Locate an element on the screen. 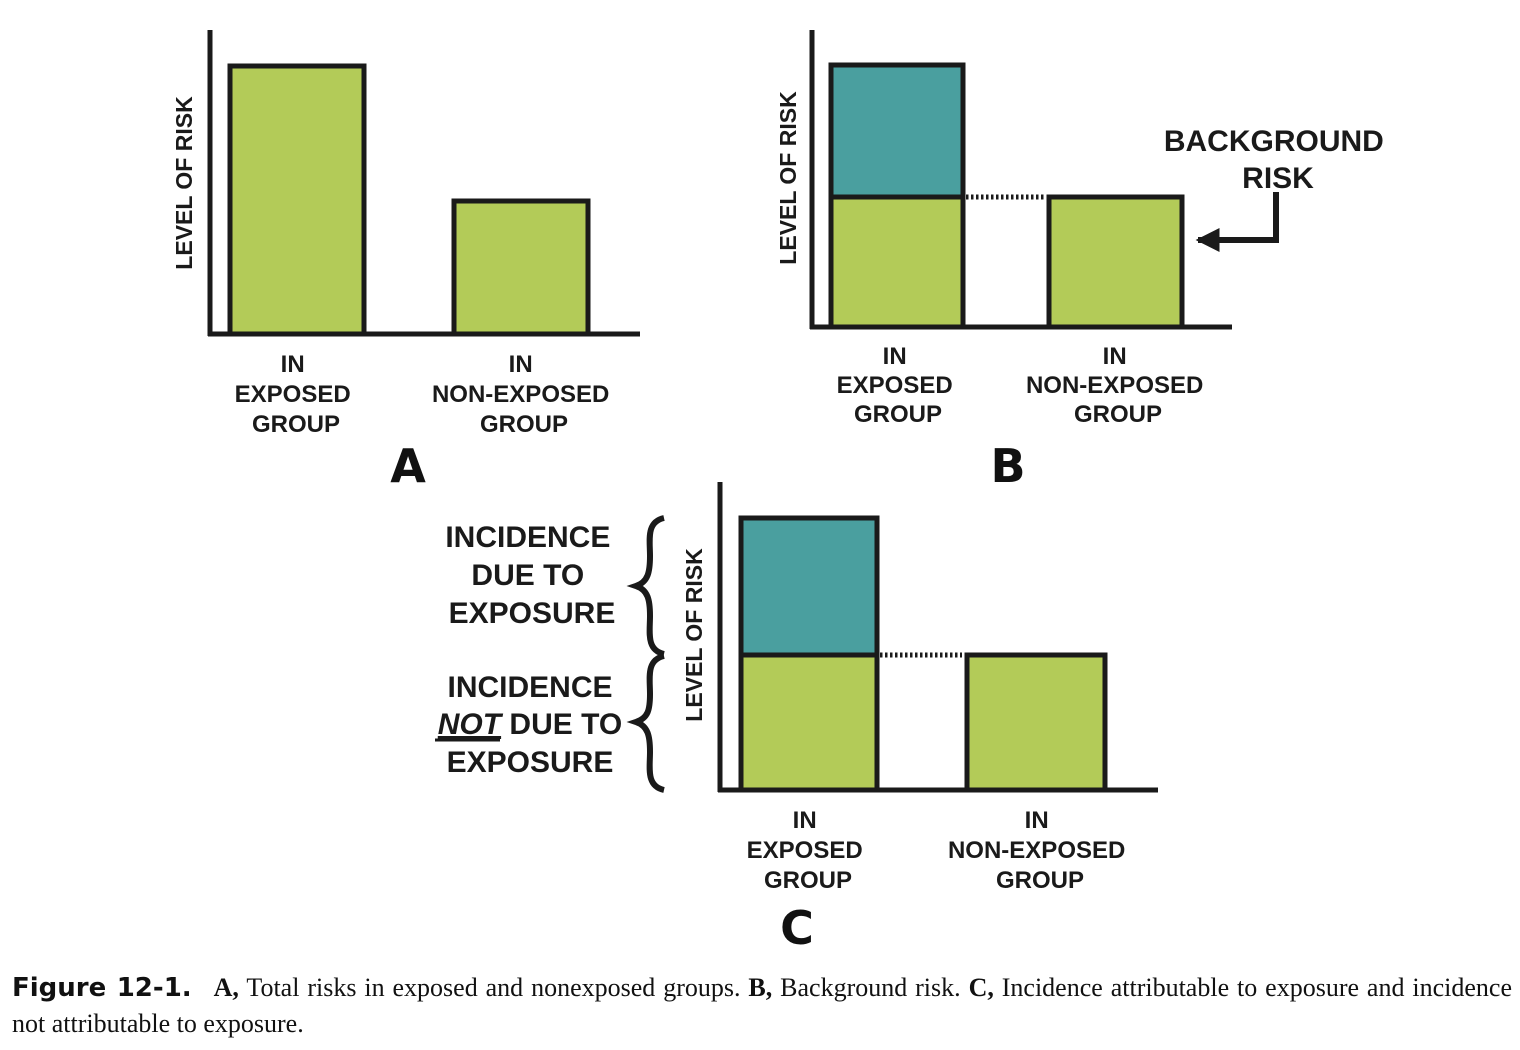 The height and width of the screenshot is (1050, 1520). panel-c-due-label: INCIDENCE DUE TO EXPOSURE is located at coordinates (531, 575).